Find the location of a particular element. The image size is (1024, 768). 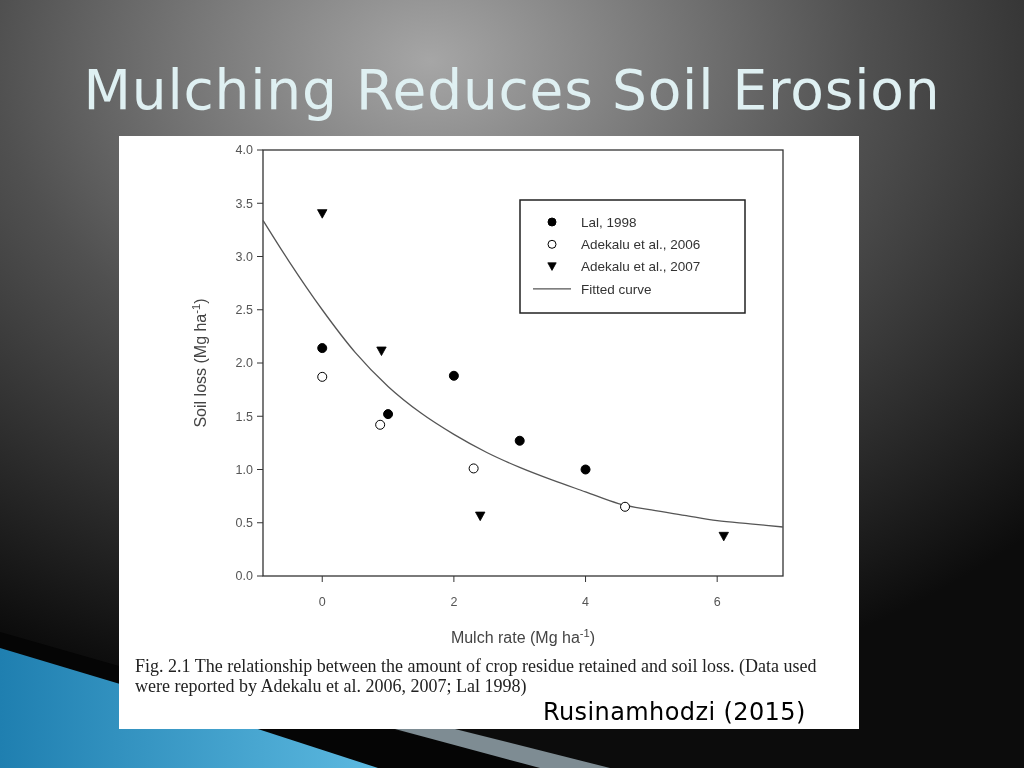

x-tick-label: 4 is located at coordinates (586, 602).